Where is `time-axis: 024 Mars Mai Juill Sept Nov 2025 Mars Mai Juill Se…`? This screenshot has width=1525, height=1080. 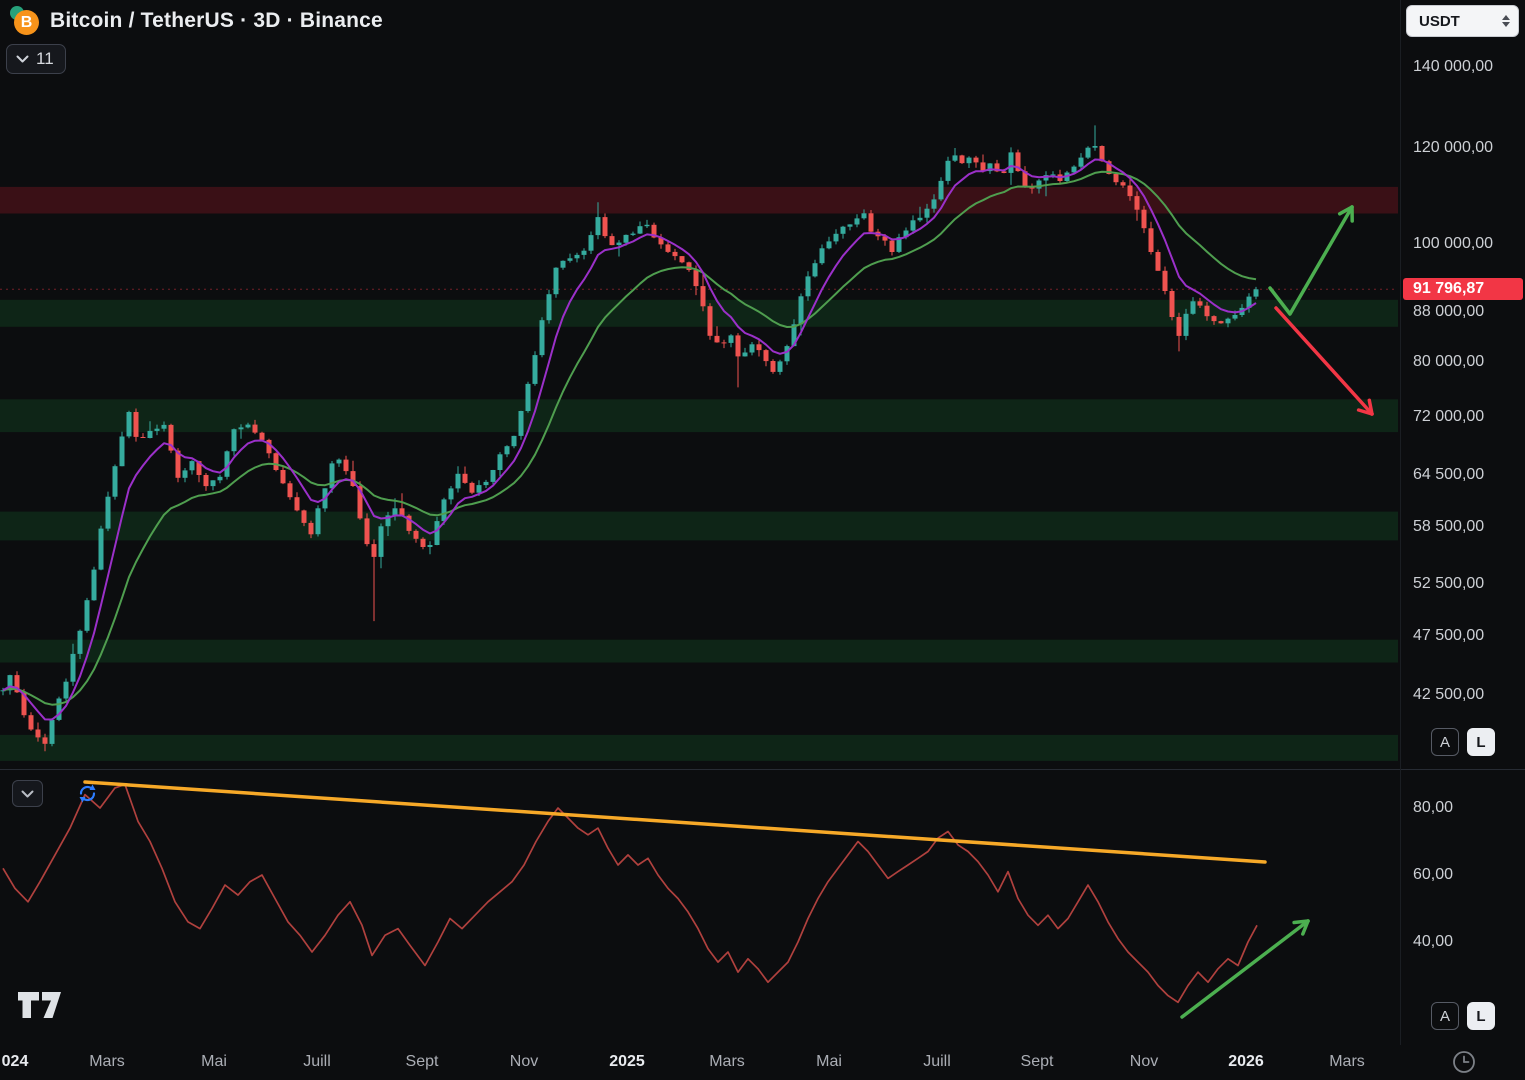
time-axis: 024 Mars Mai Juill Sept Nov 2025 Mars Mai Juill Se… is located at coordinates (762, 1062).